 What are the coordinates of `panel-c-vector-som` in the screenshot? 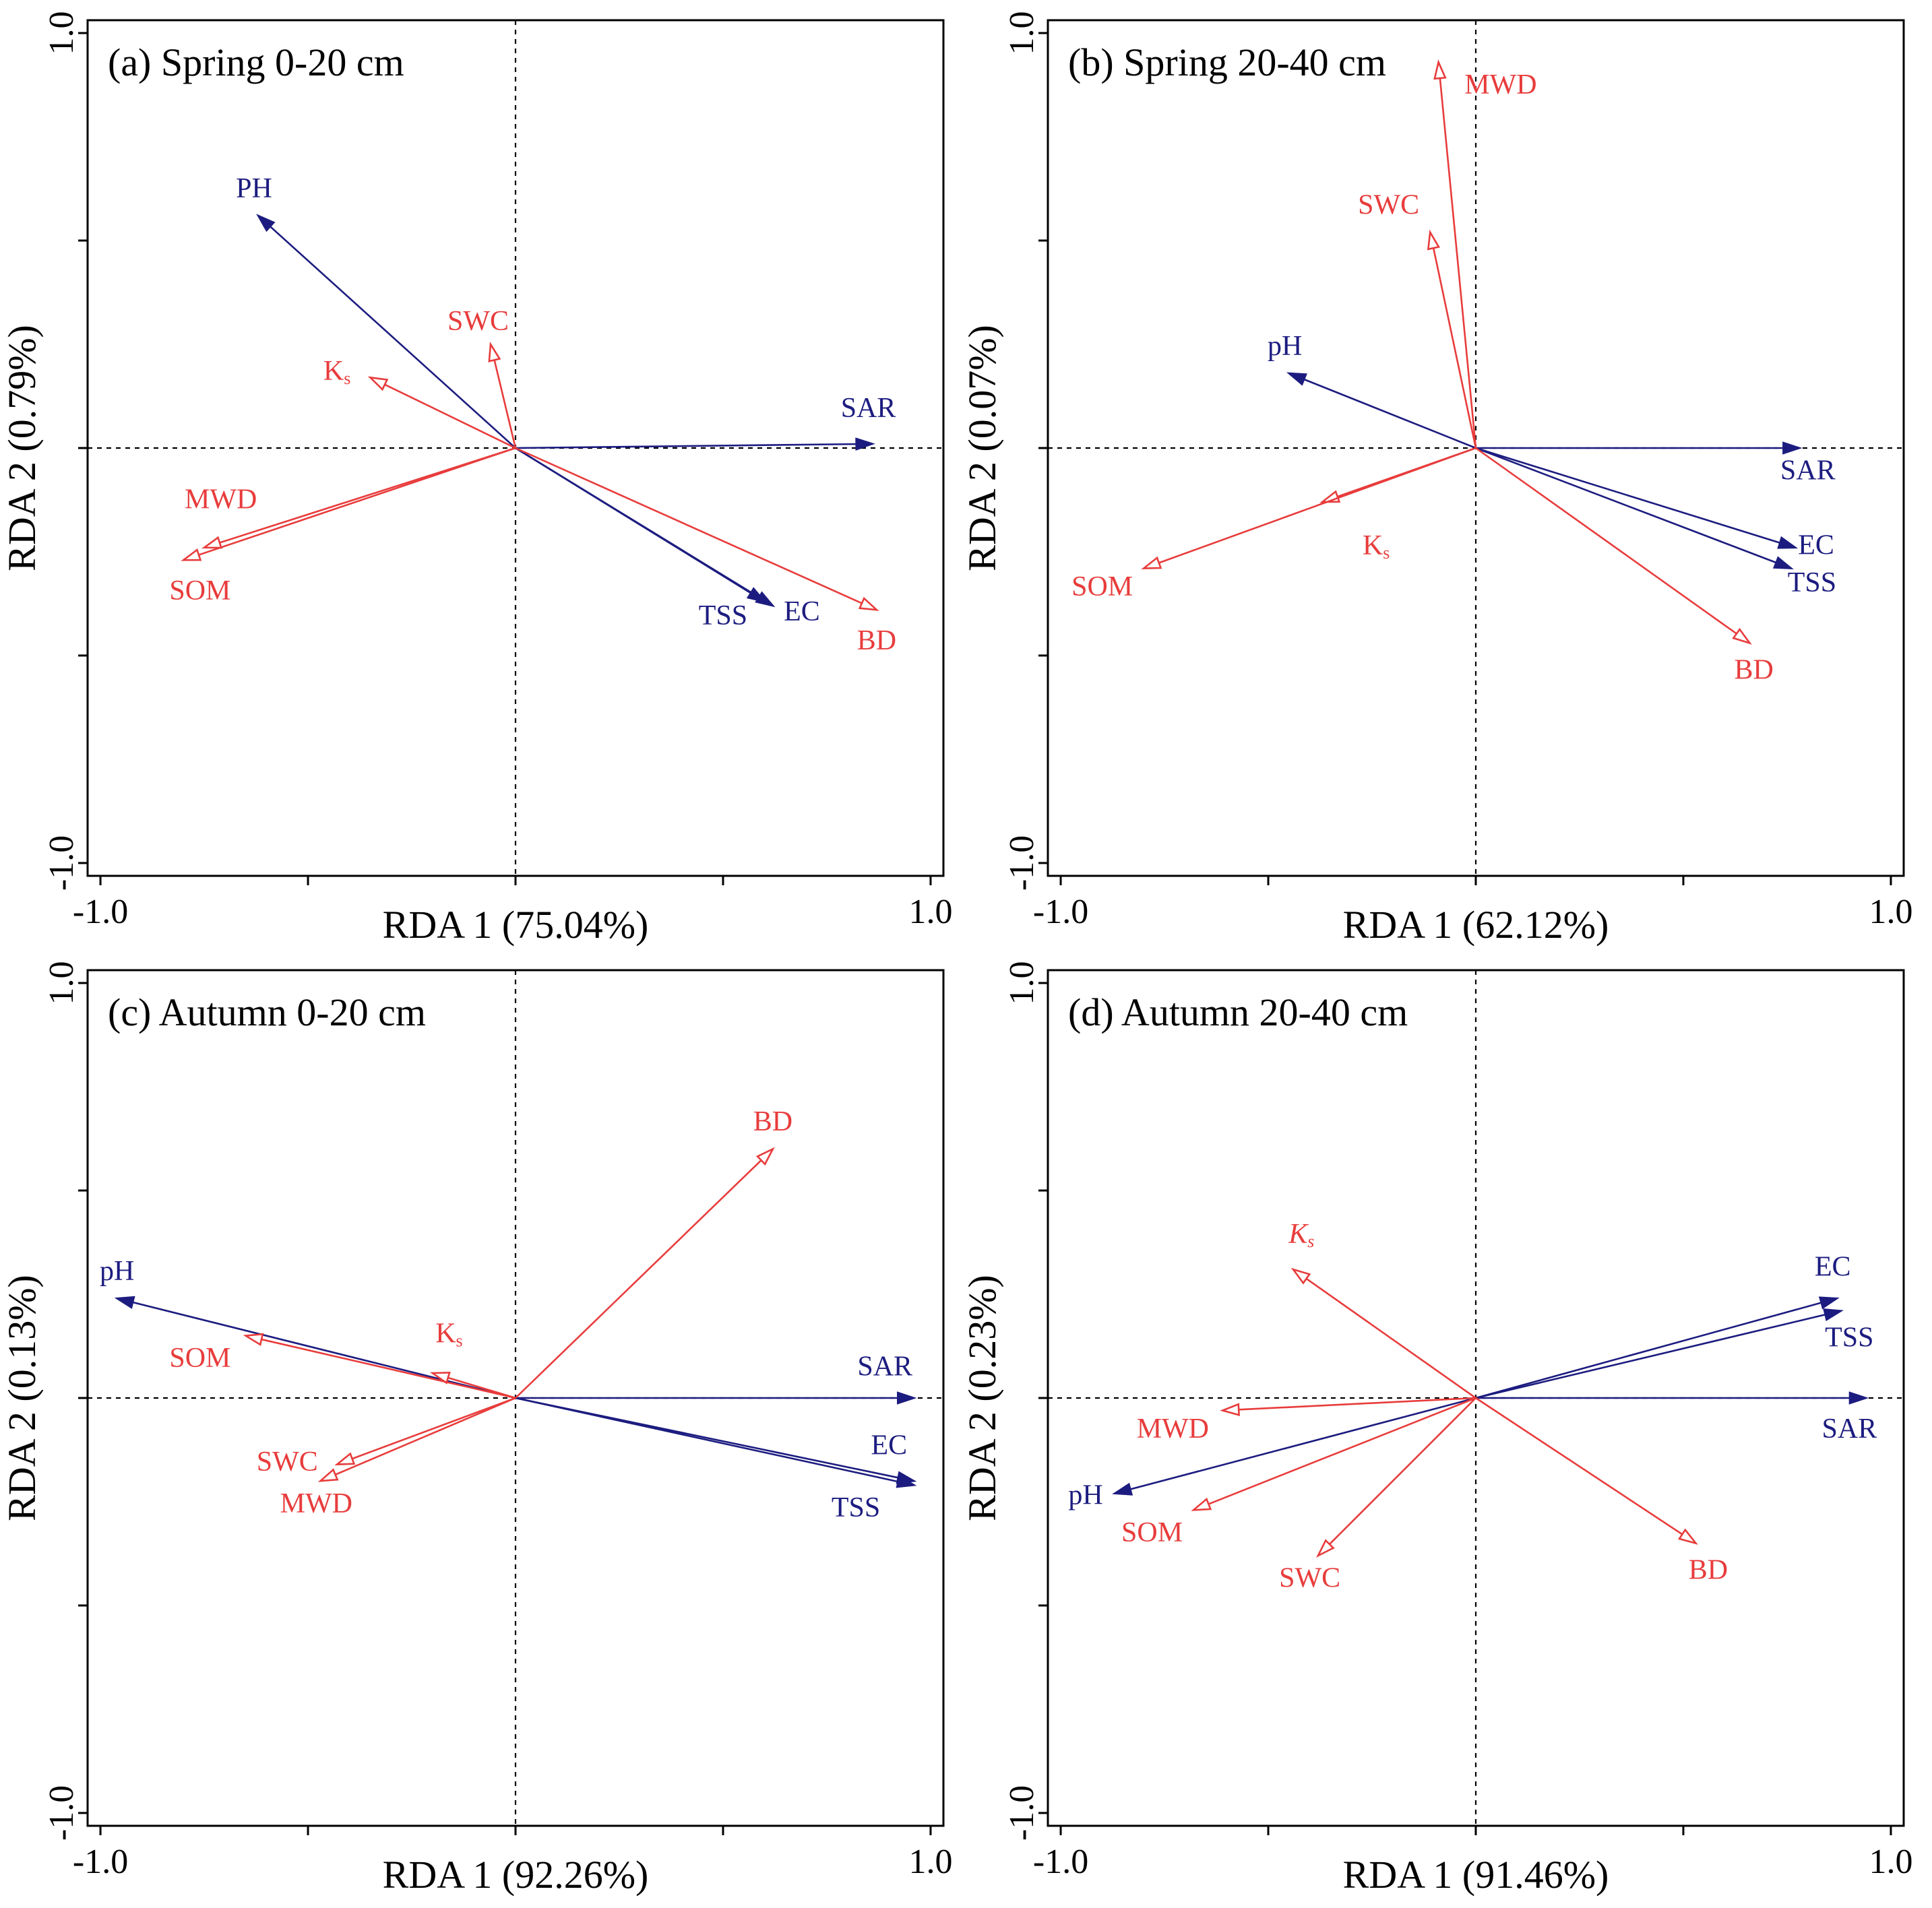 It's located at (380, 1367).